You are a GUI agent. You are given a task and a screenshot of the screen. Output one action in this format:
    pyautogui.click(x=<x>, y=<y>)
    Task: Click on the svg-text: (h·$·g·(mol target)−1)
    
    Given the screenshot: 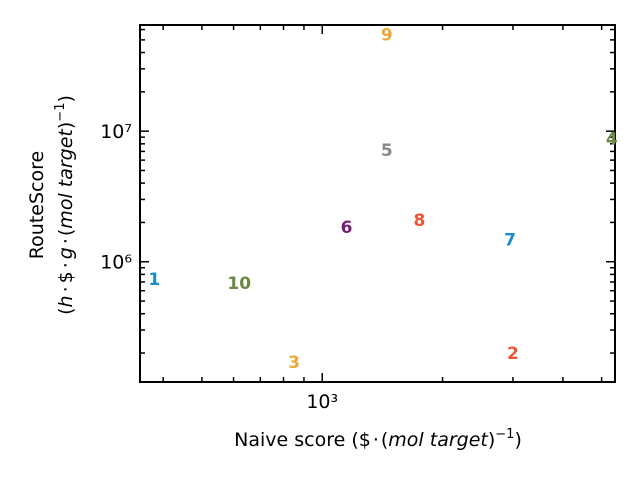 What is the action you would take?
    pyautogui.click(x=65, y=205)
    